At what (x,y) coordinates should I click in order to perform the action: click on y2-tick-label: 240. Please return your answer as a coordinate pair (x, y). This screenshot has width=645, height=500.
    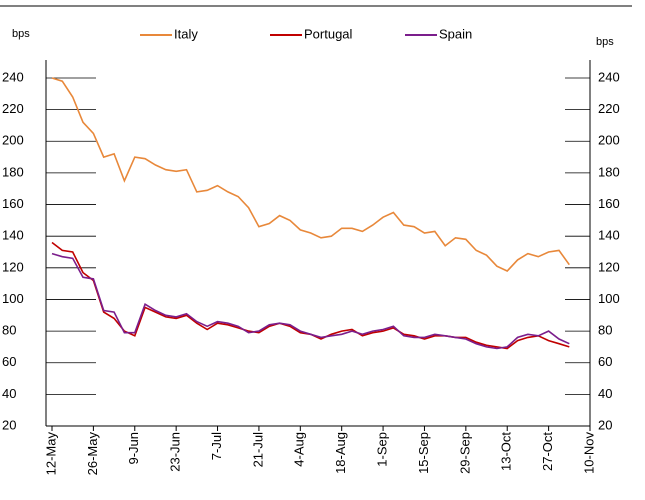
    Looking at the image, I should click on (609, 76).